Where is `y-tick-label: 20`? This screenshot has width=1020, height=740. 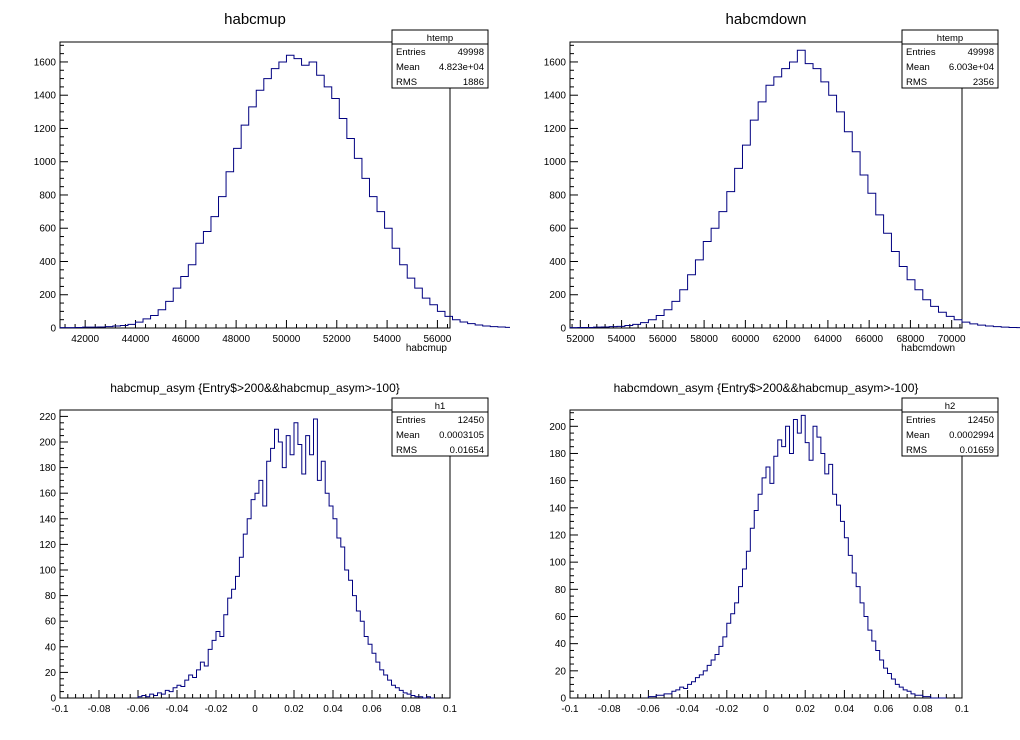
y-tick-label: 20 is located at coordinates (51, 673).